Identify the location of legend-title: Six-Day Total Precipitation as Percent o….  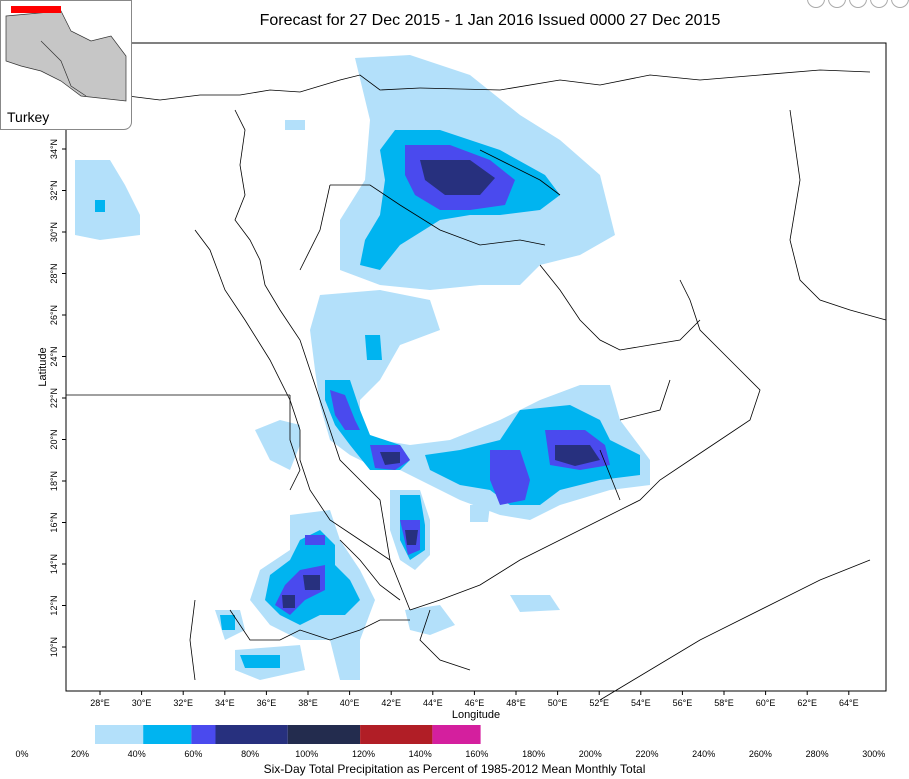
(454, 769).